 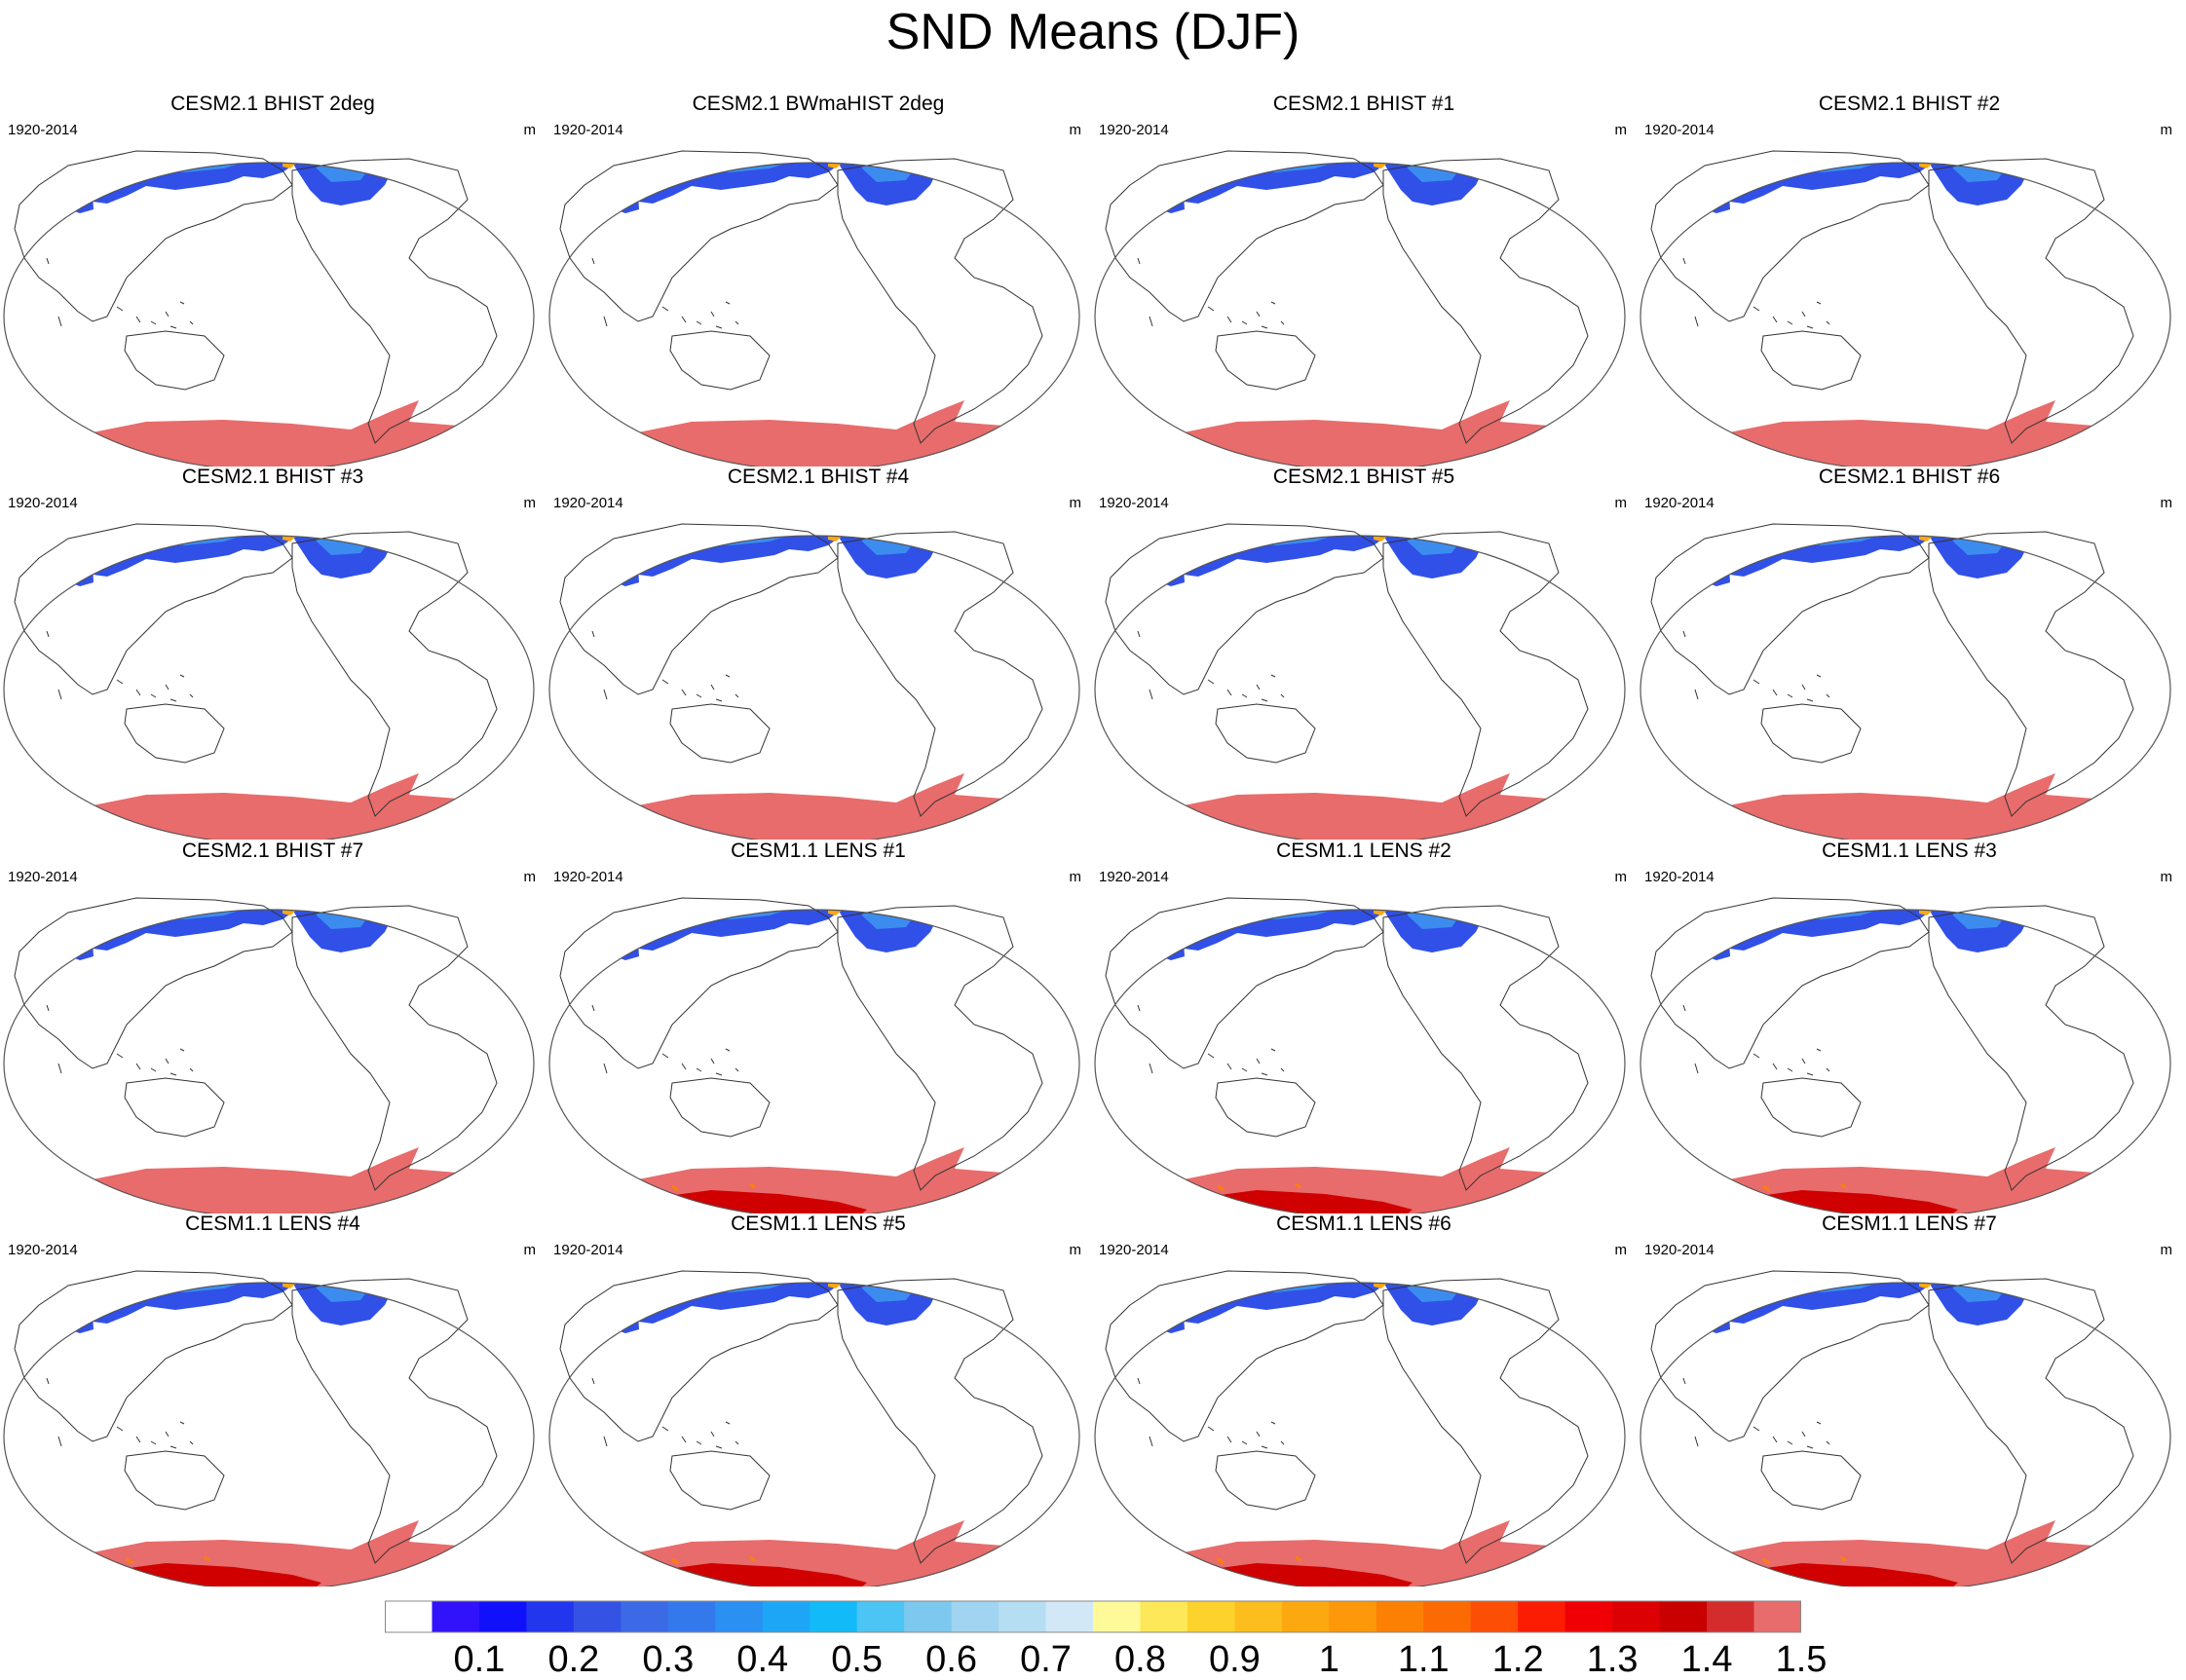 What do you see at coordinates (1363, 477) in the screenshot?
I see `panel-title: CESM2.1 BHIST #5` at bounding box center [1363, 477].